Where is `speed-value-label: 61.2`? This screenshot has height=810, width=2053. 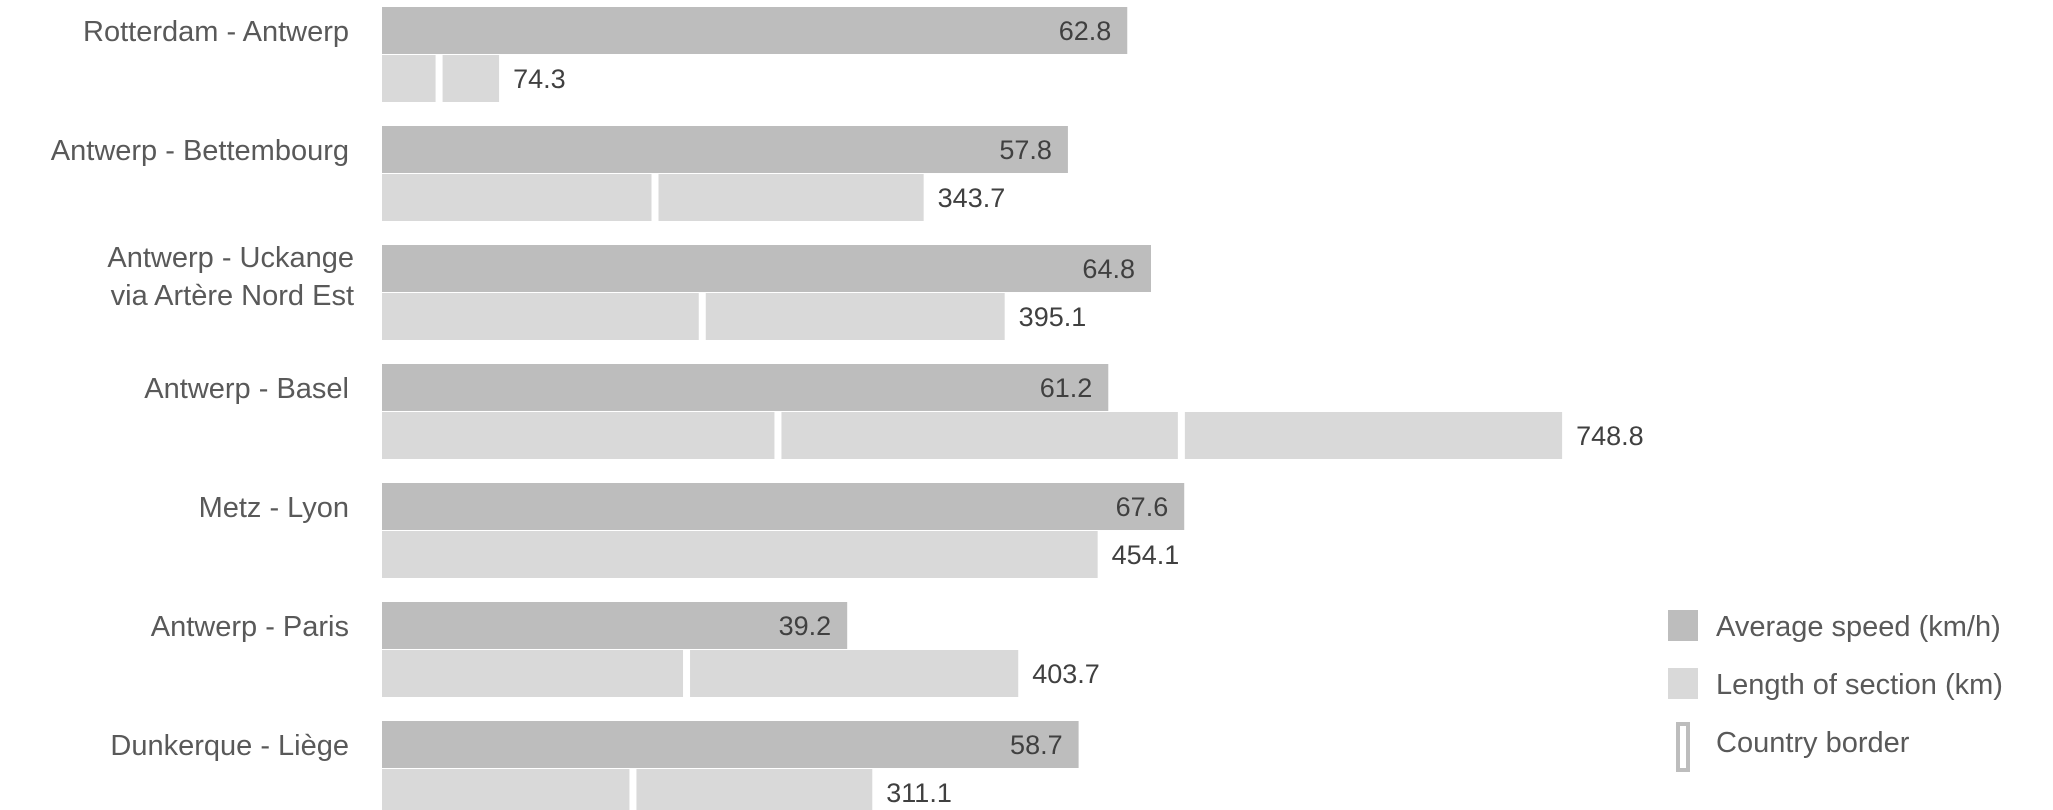
speed-value-label: 61.2 is located at coordinates (1066, 388).